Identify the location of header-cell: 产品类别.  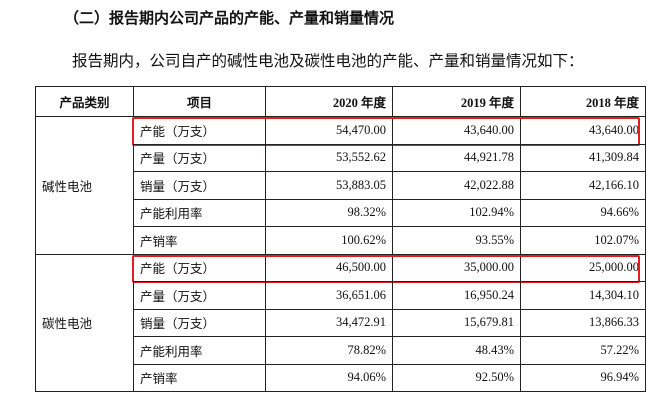
(84, 101).